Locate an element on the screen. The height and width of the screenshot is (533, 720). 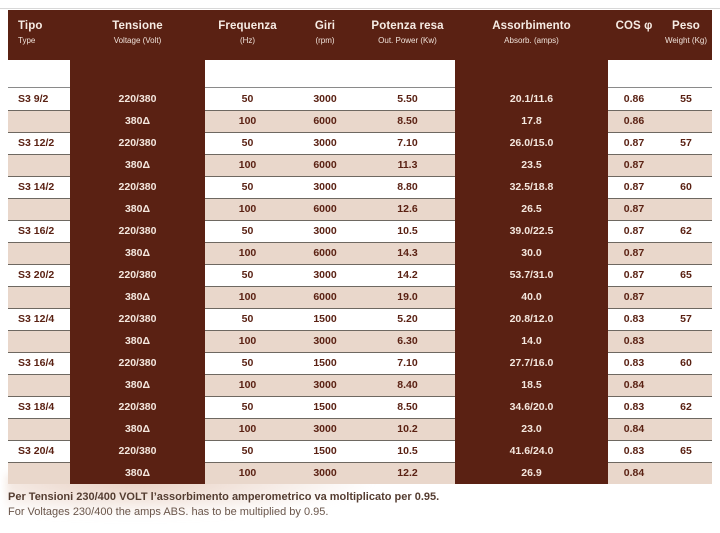
table-row: S3 20/4 220/380 50 1500 10.5 41.6/24.0 0.83 65 is located at coordinates (360, 451).